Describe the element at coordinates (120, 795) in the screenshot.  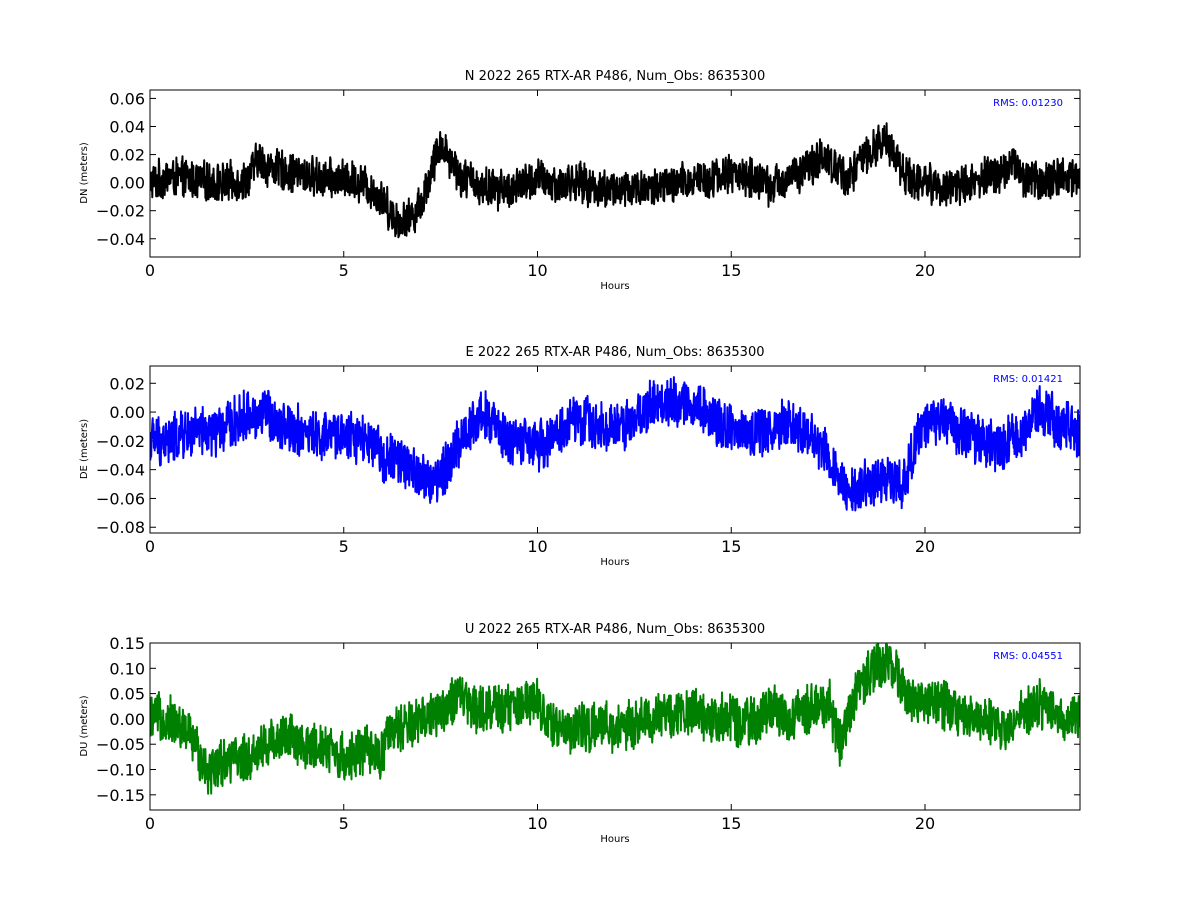
I see `y-tick-label: −0.15` at that location.